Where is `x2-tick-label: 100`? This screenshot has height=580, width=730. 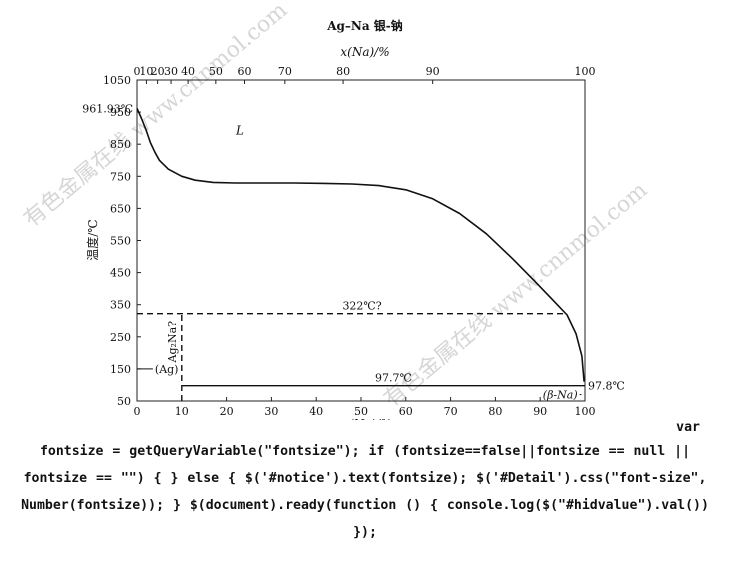 x2-tick-label: 100 is located at coordinates (585, 71).